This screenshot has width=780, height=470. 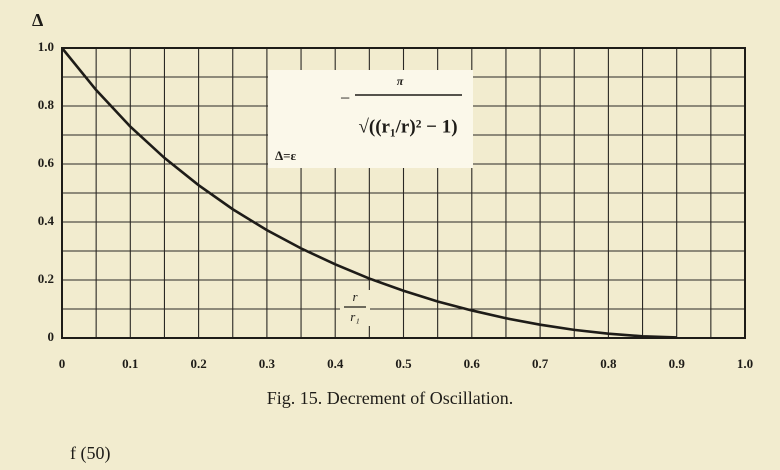 What do you see at coordinates (400, 81) in the screenshot?
I see `formula-numerator: π` at bounding box center [400, 81].